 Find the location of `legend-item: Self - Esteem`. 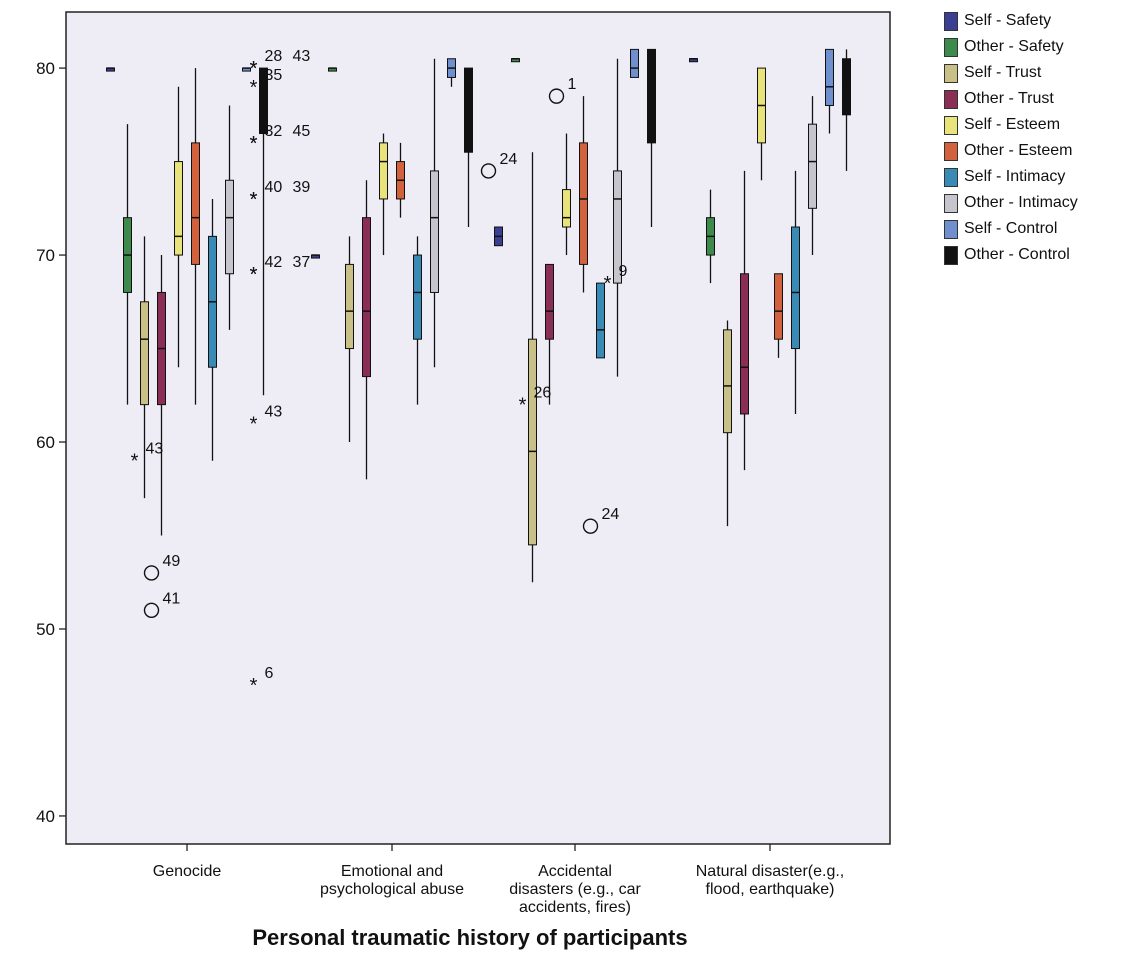

legend-item: Self - Esteem is located at coordinates (1011, 125).